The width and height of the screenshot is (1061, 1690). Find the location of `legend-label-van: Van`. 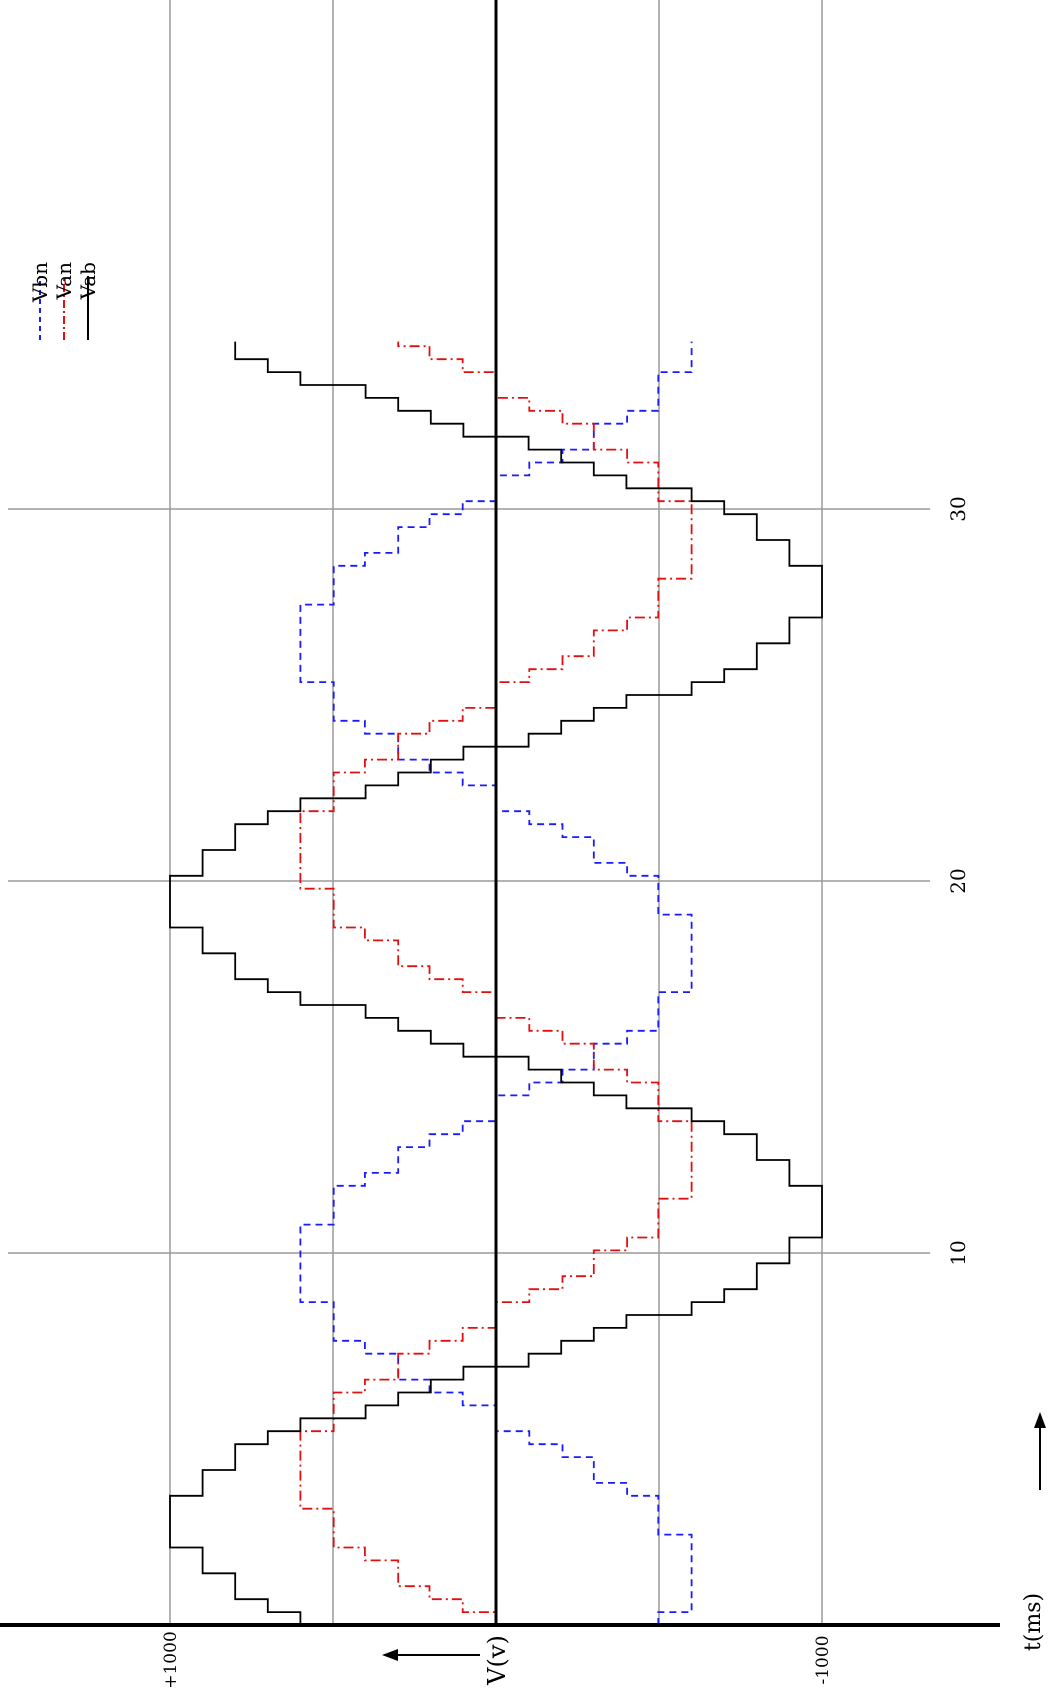

legend-label-van: Van is located at coordinates (64, 281).